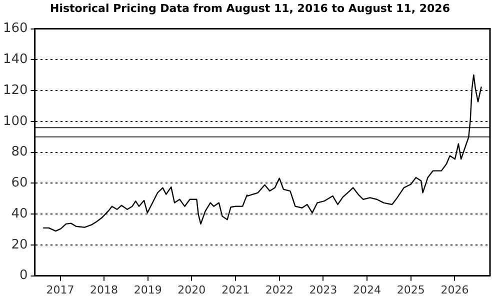 Image resolution: width=500 pixels, height=300 pixels. Describe the element at coordinates (192, 289) in the screenshot. I see `x-tick-label: 2020` at that location.